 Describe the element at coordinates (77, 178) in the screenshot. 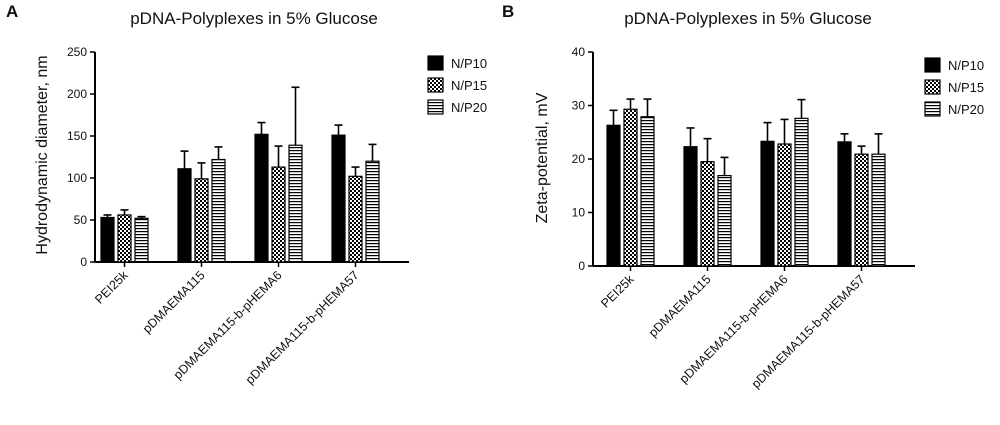

I see `y-tick-label: 100` at that location.